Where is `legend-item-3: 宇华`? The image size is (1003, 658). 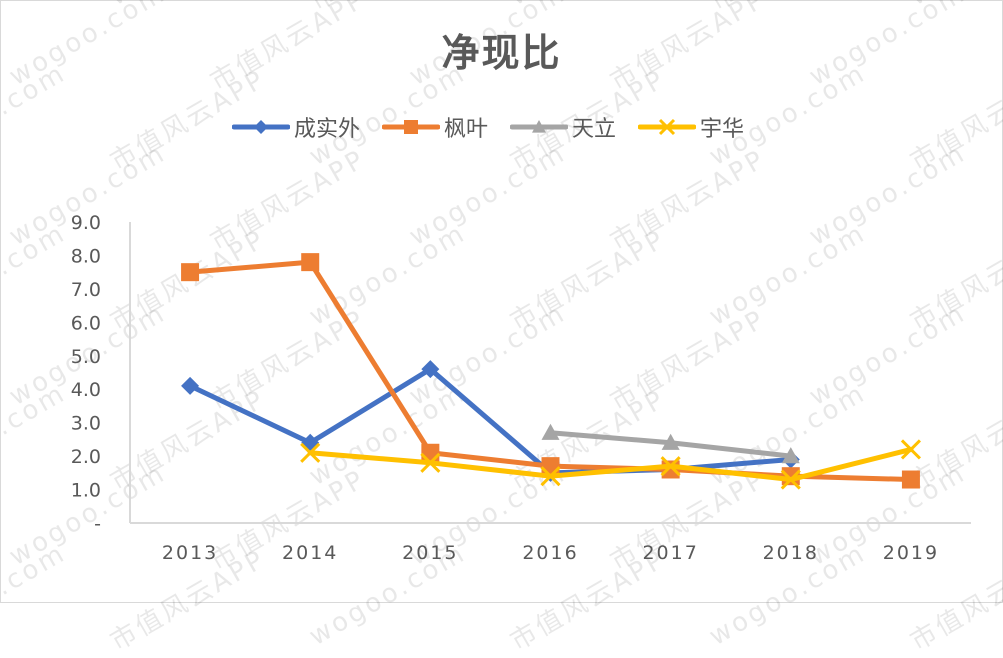
legend-item-3: 宇华 is located at coordinates (691, 127).